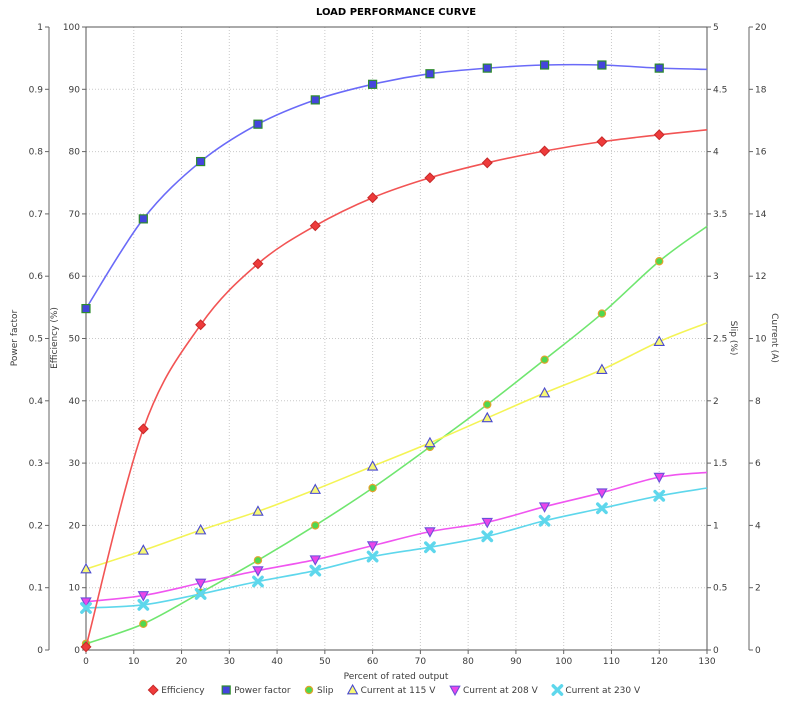 Image resolution: width=793 pixels, height=722 pixels. Describe the element at coordinates (36, 90) in the screenshot. I see `power-factor-tick-label: 0.9` at that location.